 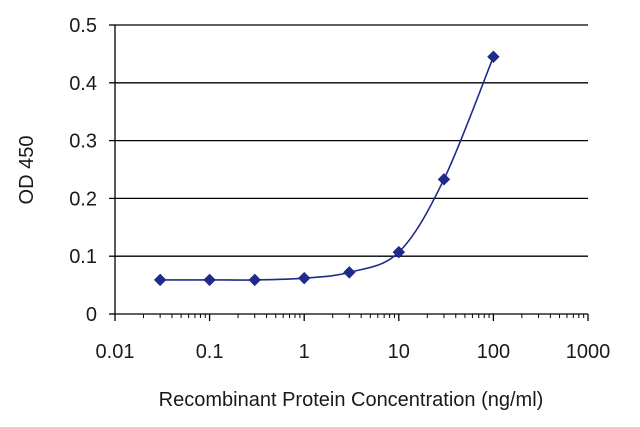 I want to click on x-tick-label: 0.01, so click(x=115, y=352).